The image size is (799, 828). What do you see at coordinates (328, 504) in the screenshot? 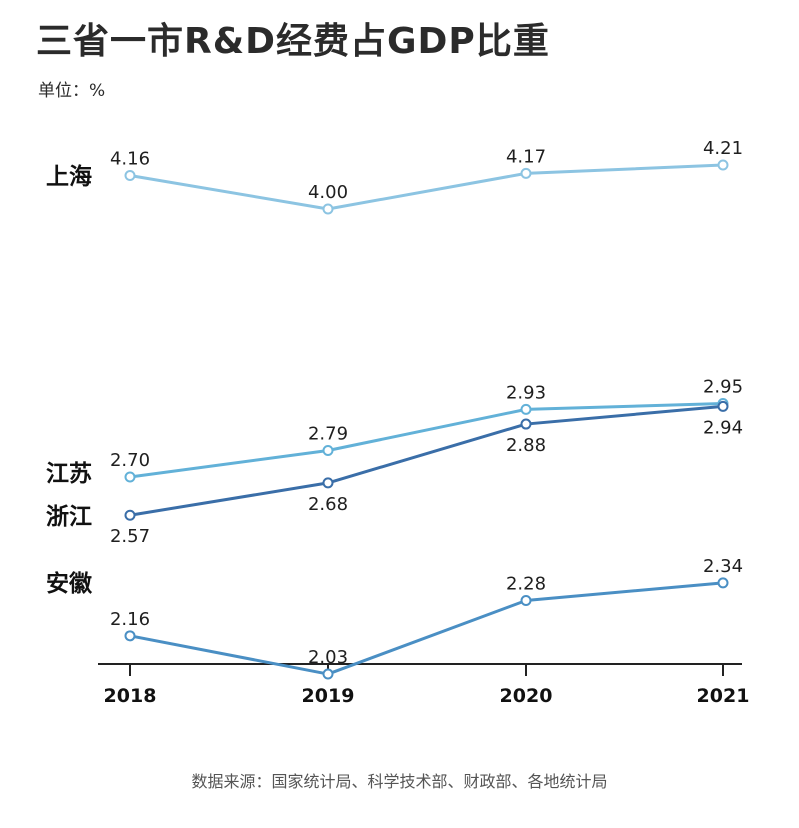
I see `data-label: 2.68` at bounding box center [328, 504].